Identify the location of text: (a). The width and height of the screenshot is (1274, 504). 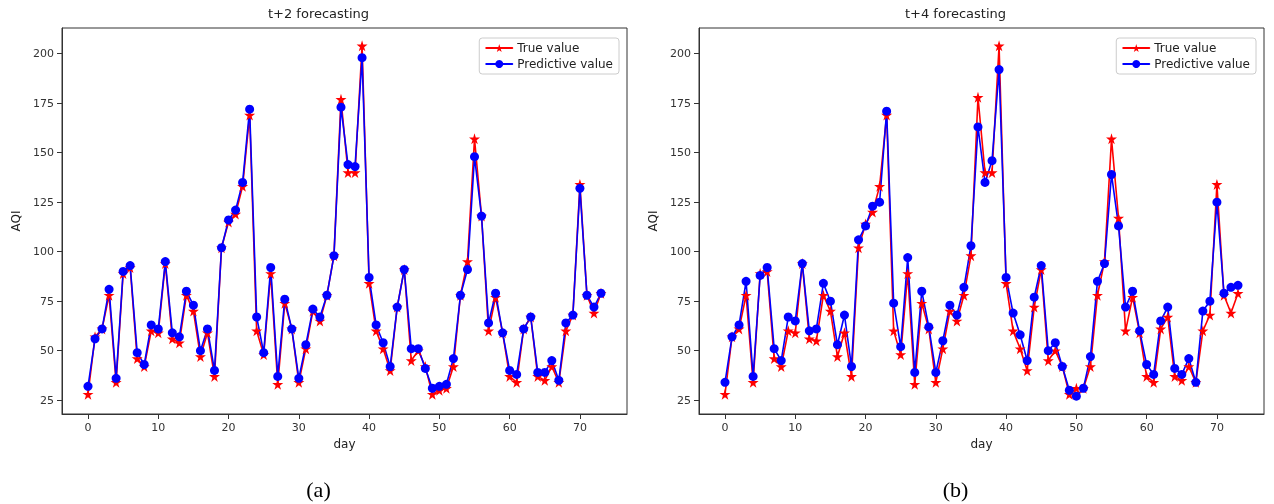
(318, 489).